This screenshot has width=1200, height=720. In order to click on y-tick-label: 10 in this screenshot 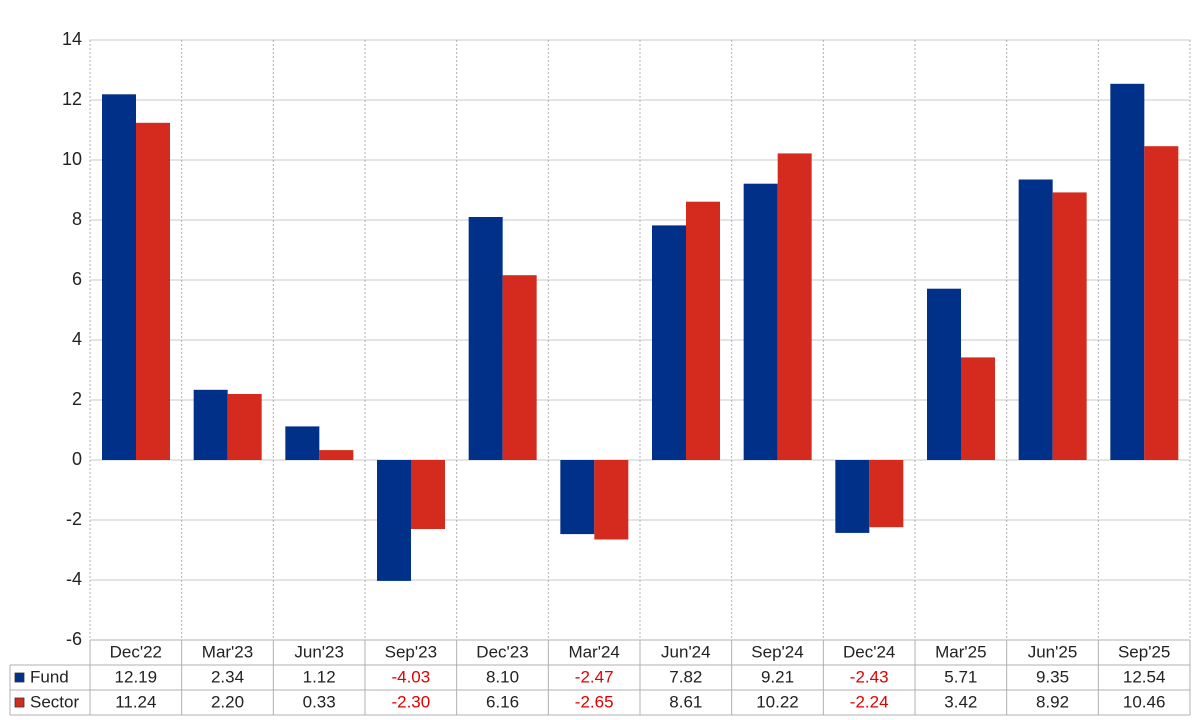, I will do `click(72, 159)`.